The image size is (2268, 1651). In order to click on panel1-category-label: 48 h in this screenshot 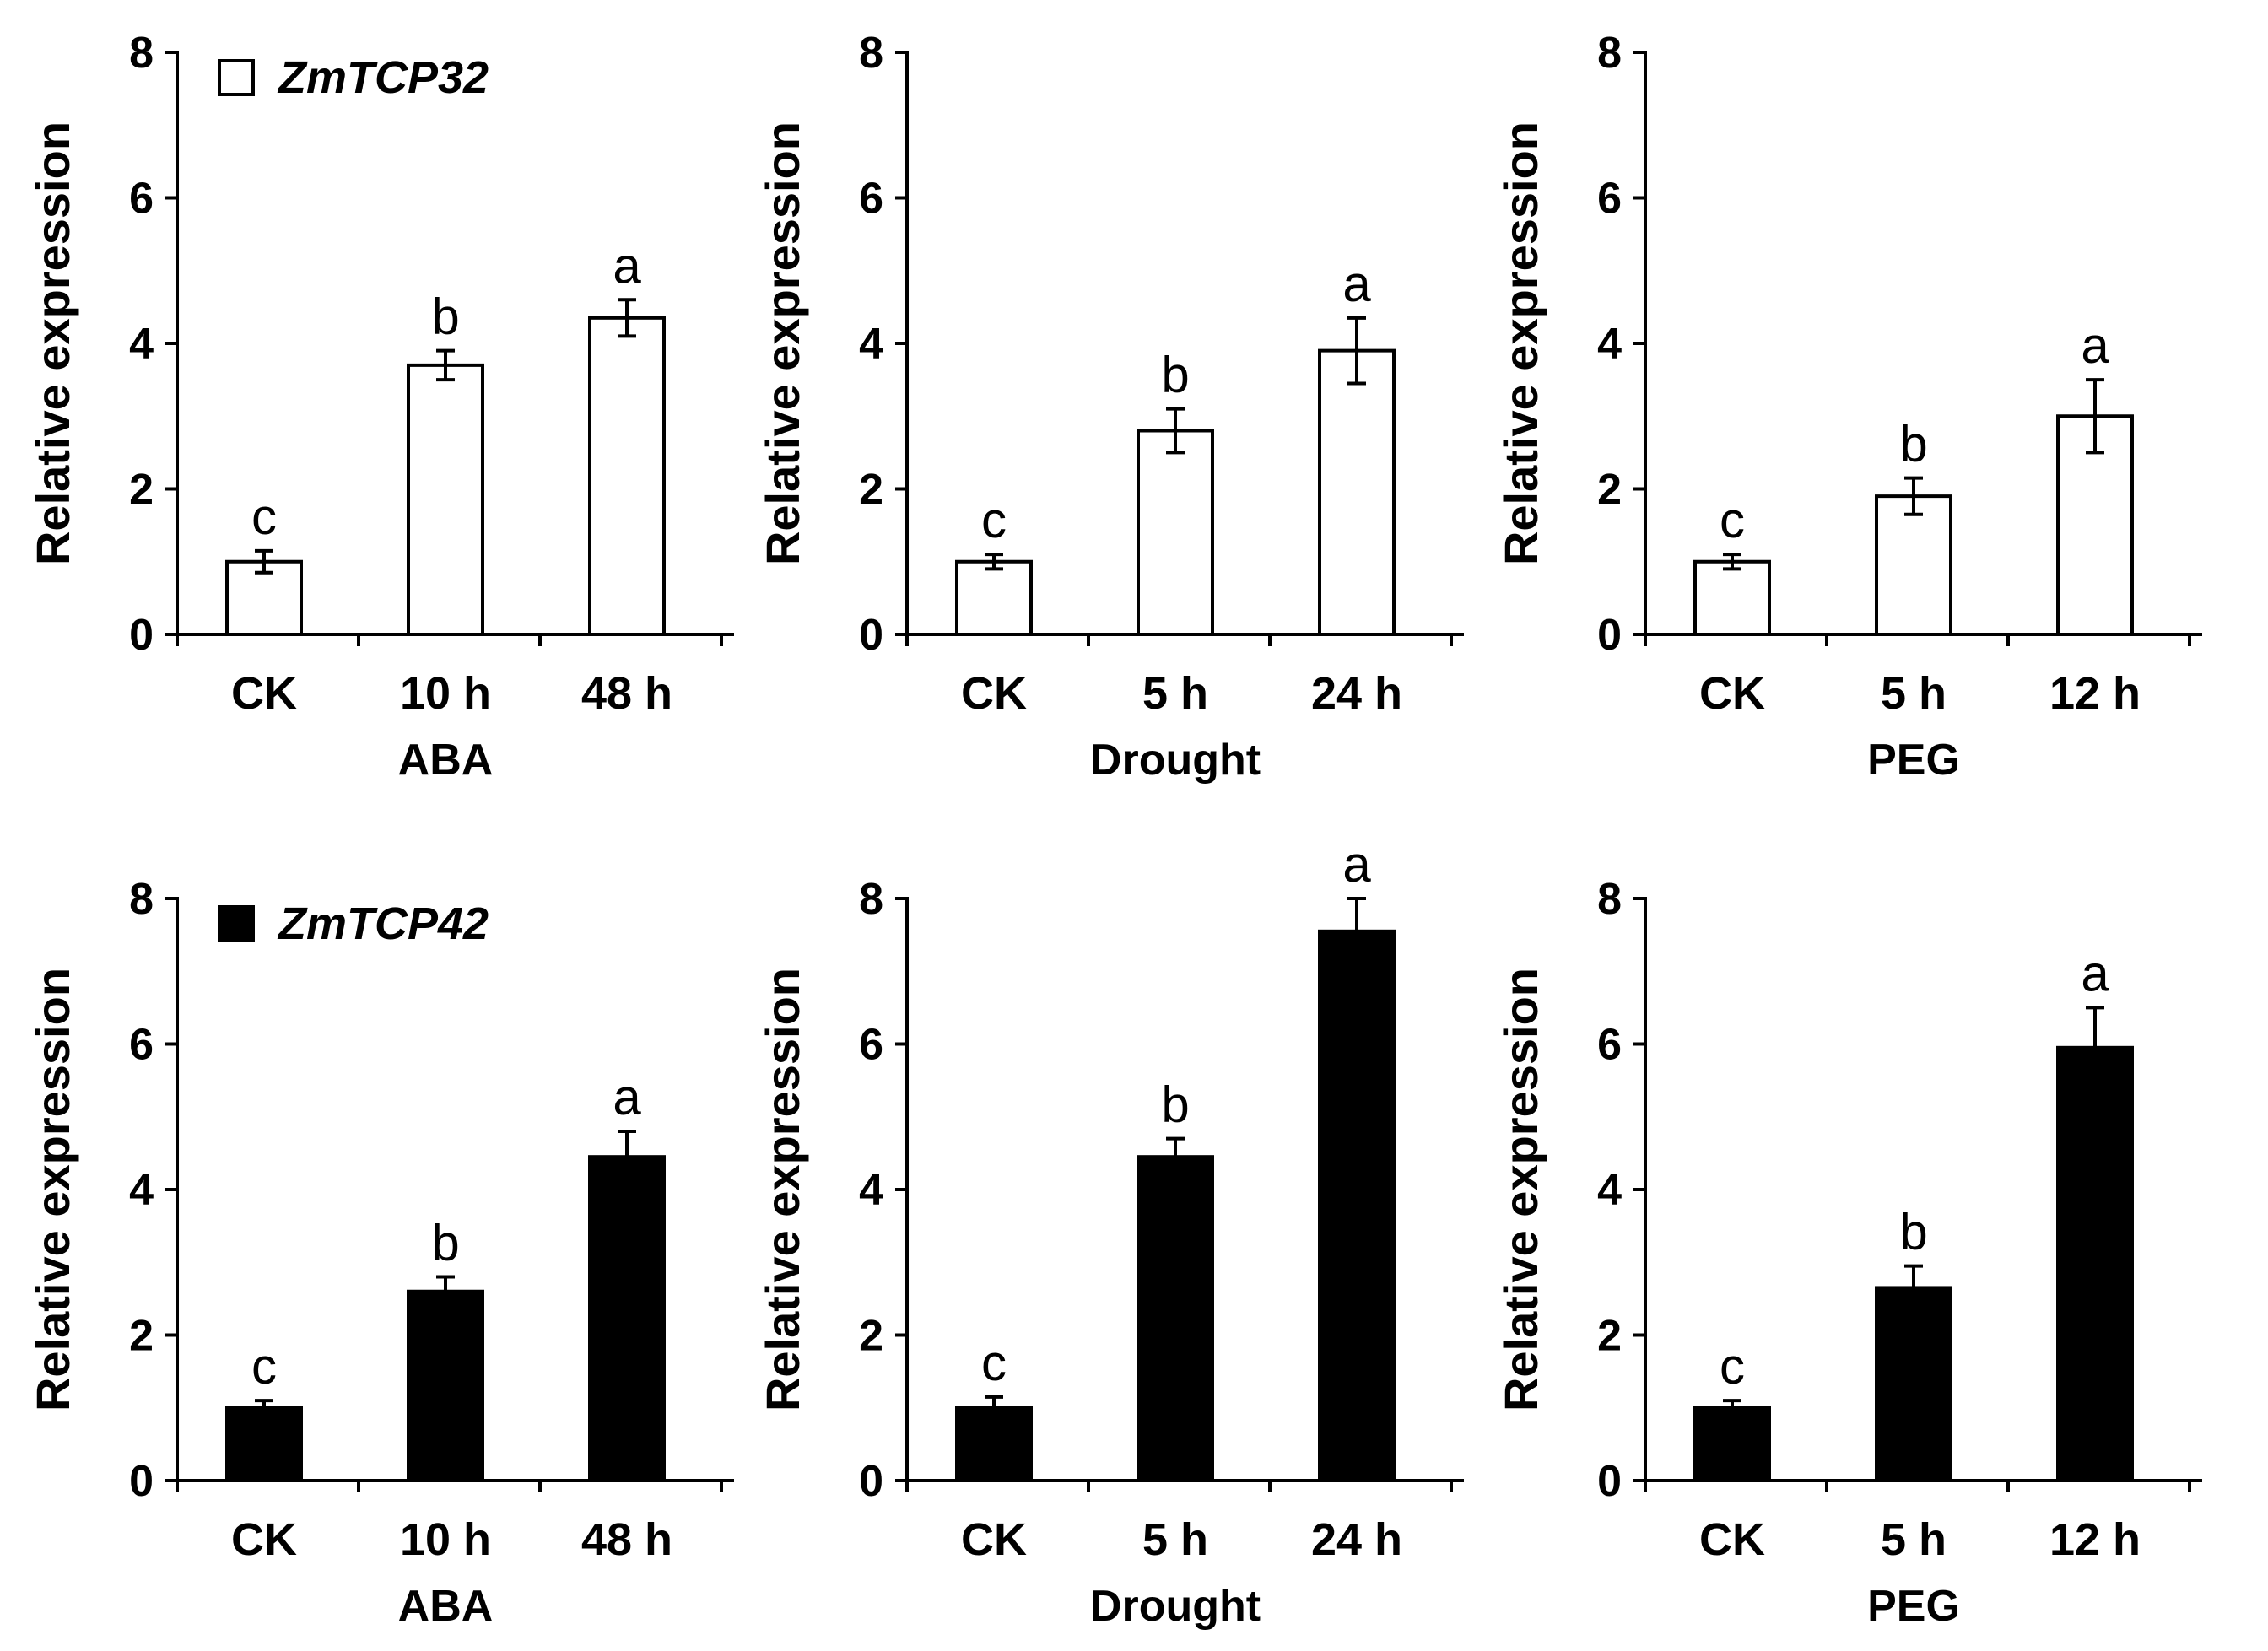, I will do `click(626, 694)`.